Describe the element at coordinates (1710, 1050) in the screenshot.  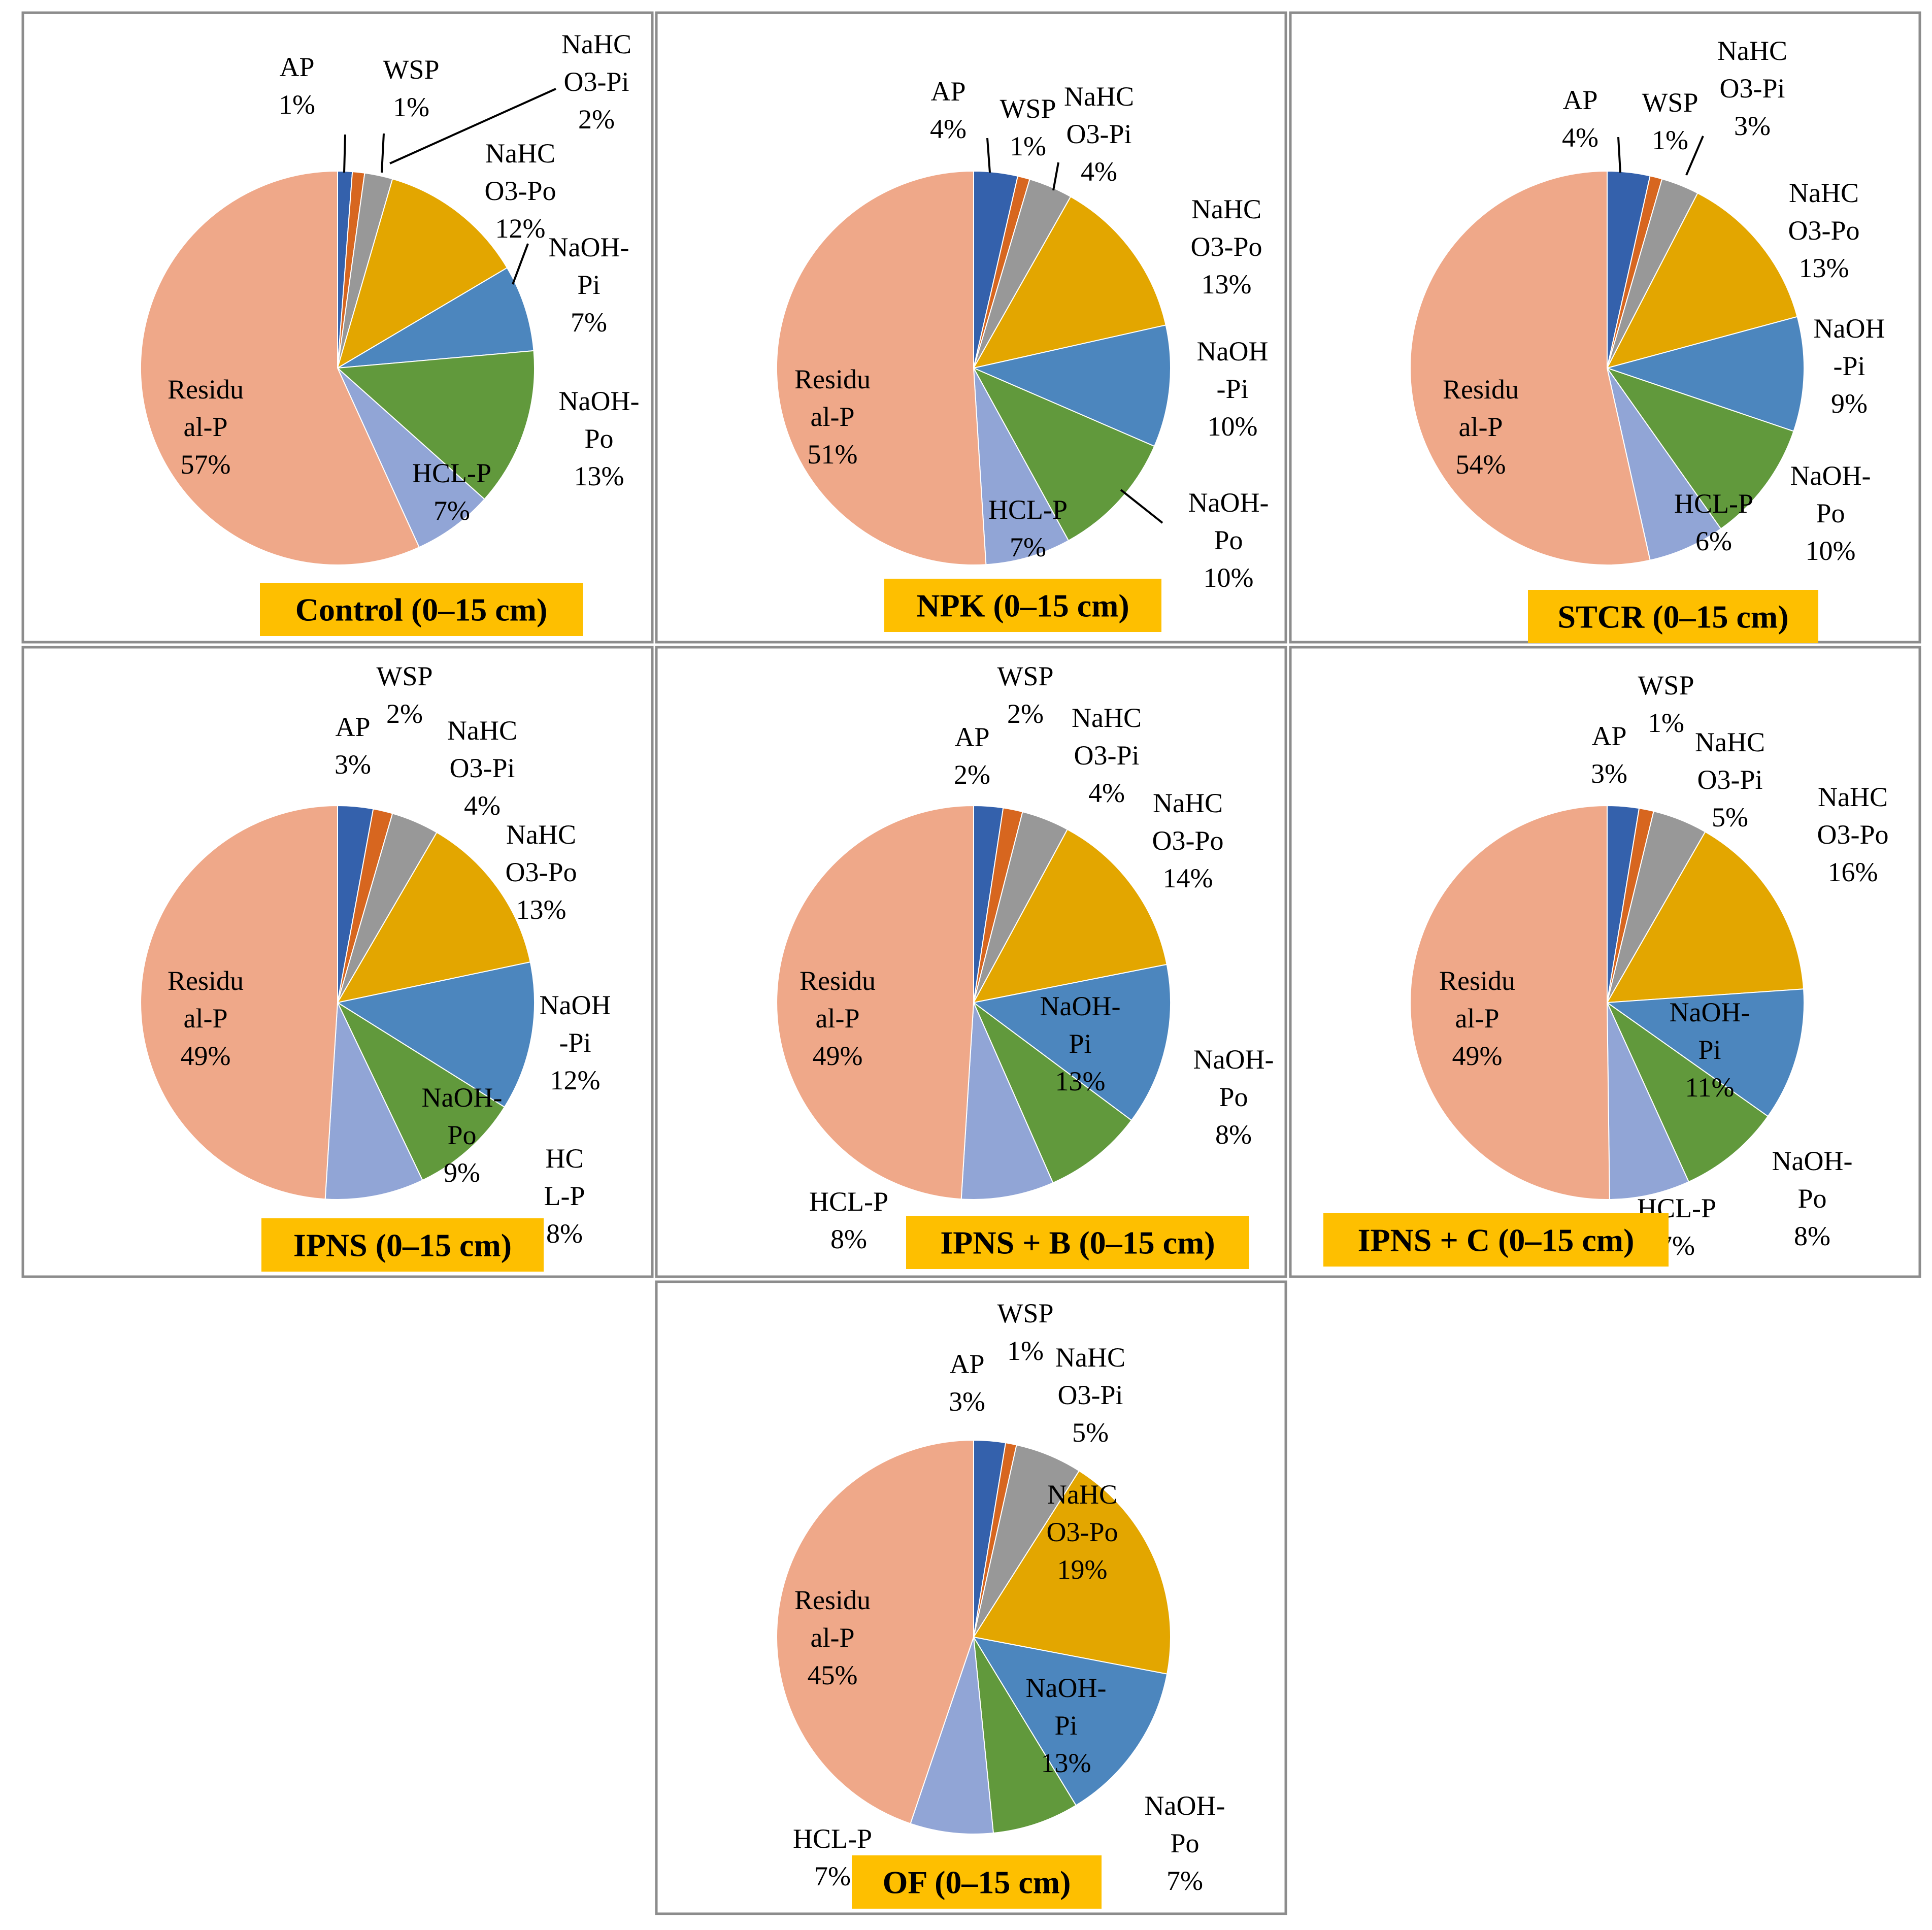
I see `label-naoh-pi: NaOH-Pi 11%` at that location.